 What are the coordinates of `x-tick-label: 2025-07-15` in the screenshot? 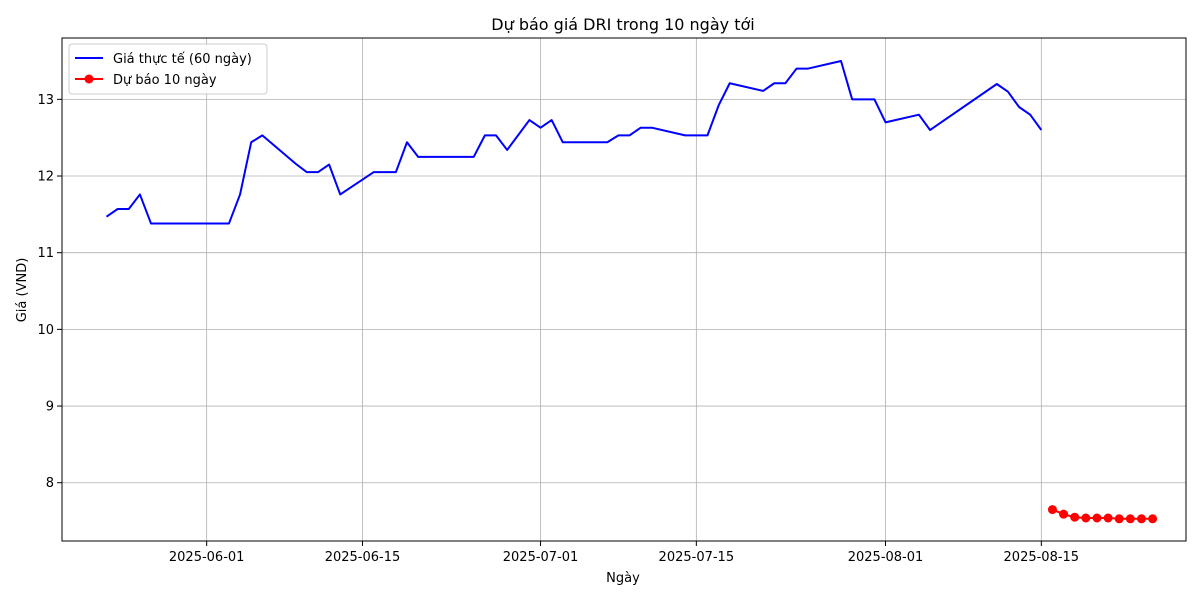 It's located at (697, 557).